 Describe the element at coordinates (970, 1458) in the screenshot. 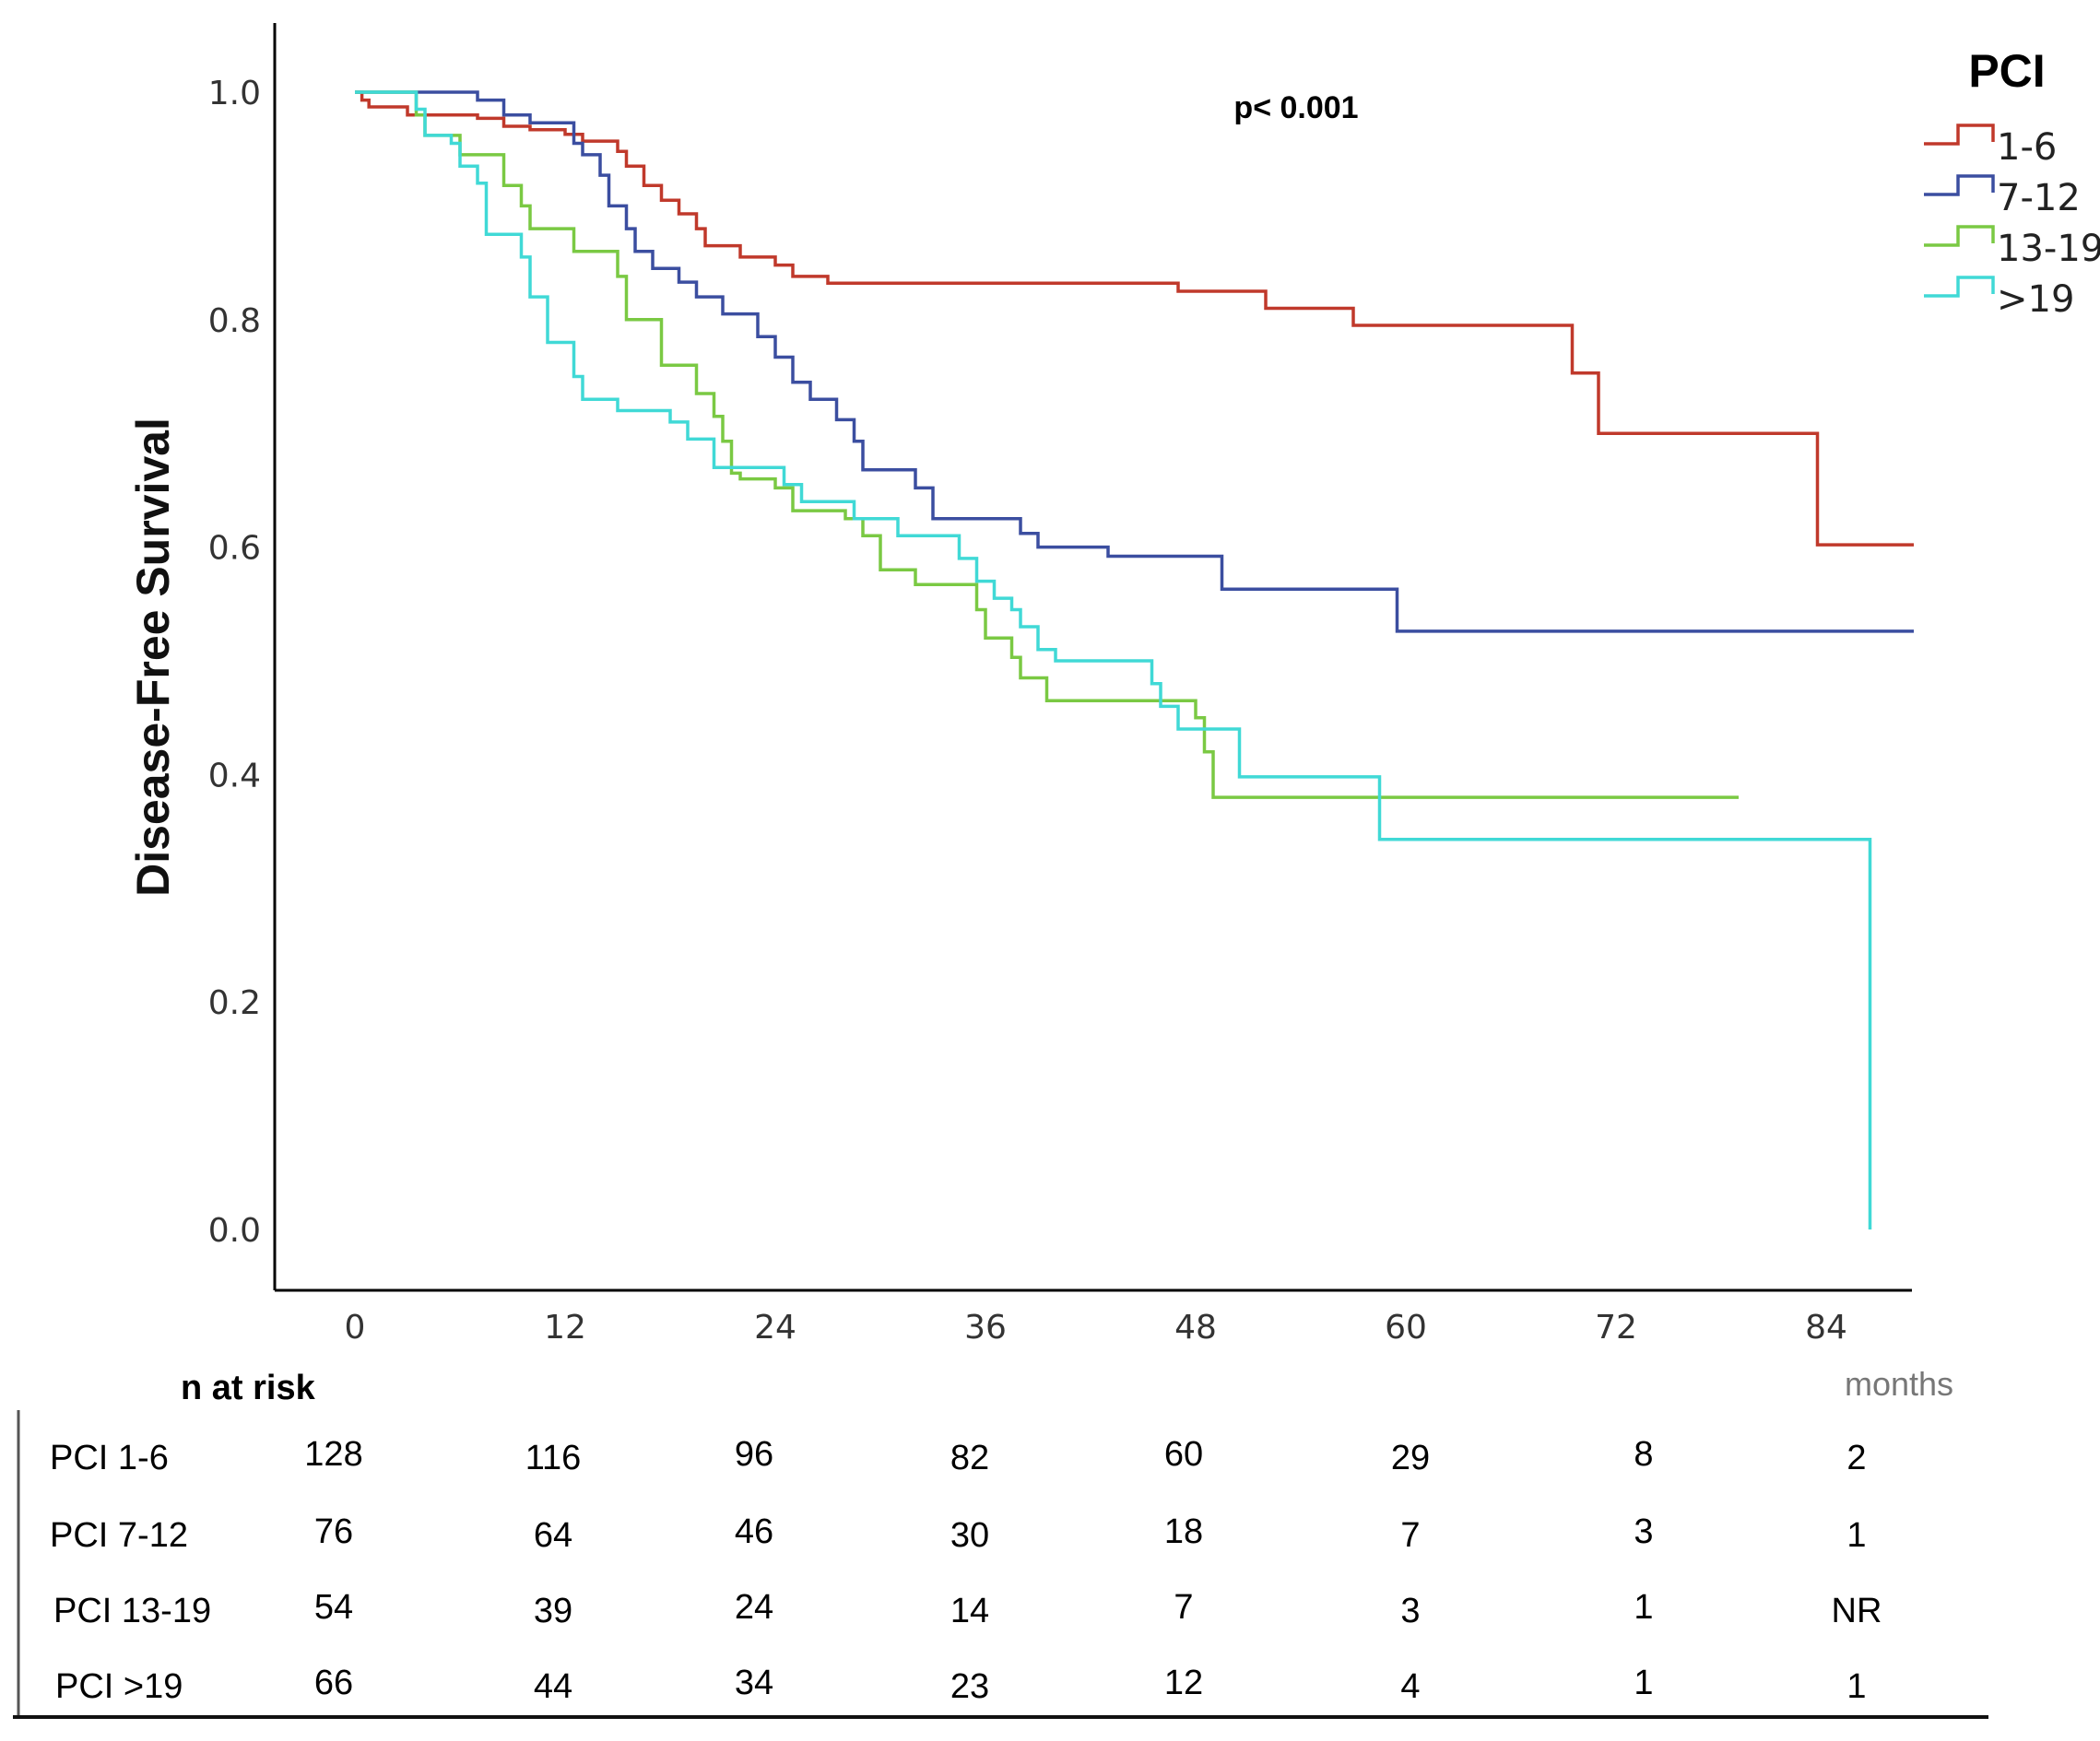

I see `risk-value: 82` at that location.